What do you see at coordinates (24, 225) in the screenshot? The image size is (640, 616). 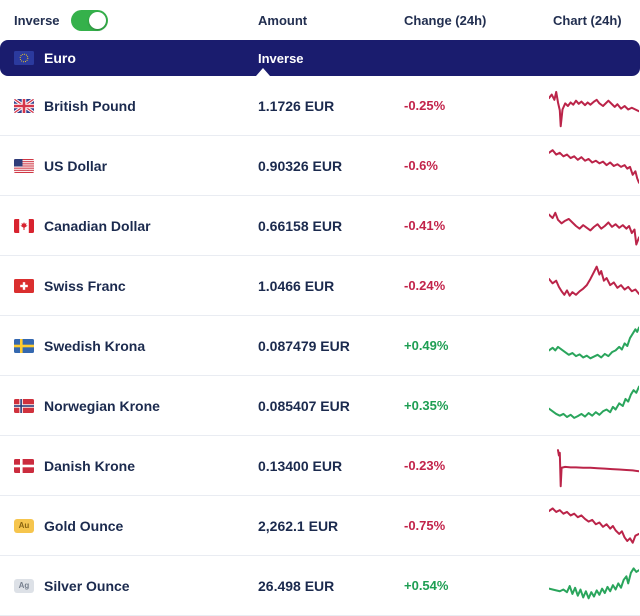 I see `canada-flag-icon` at bounding box center [24, 225].